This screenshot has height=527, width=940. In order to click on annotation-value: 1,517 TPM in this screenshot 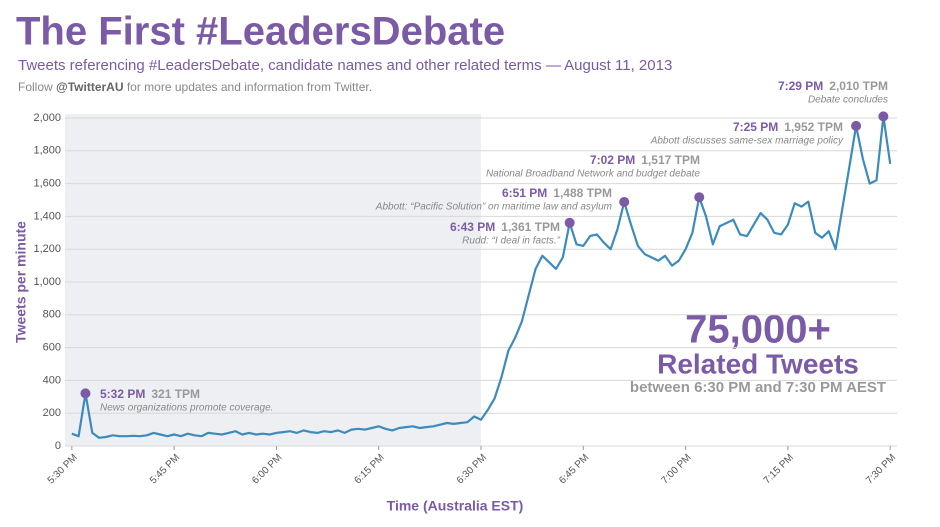, I will do `click(670, 160)`.